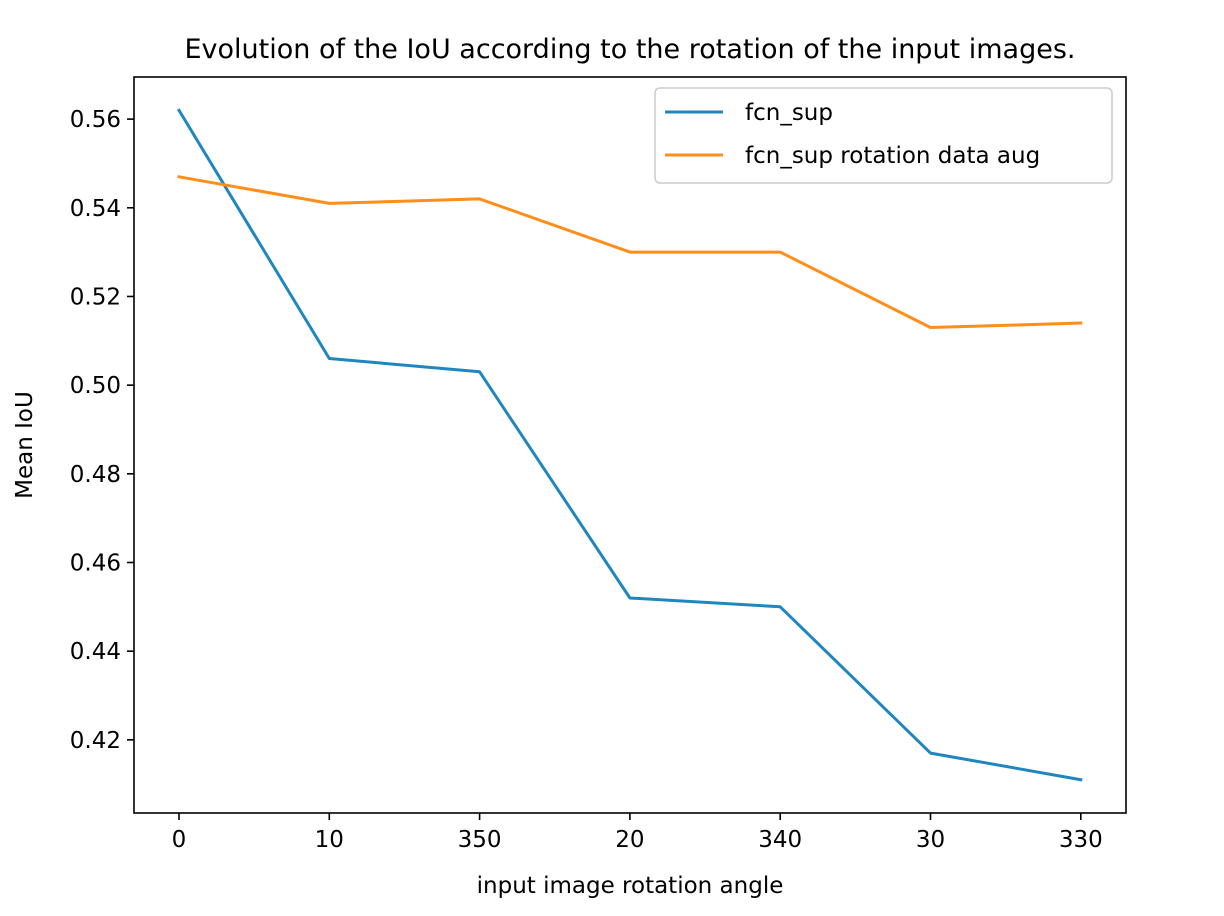  I want to click on y-axis-label: Mean IoU, so click(25, 445).